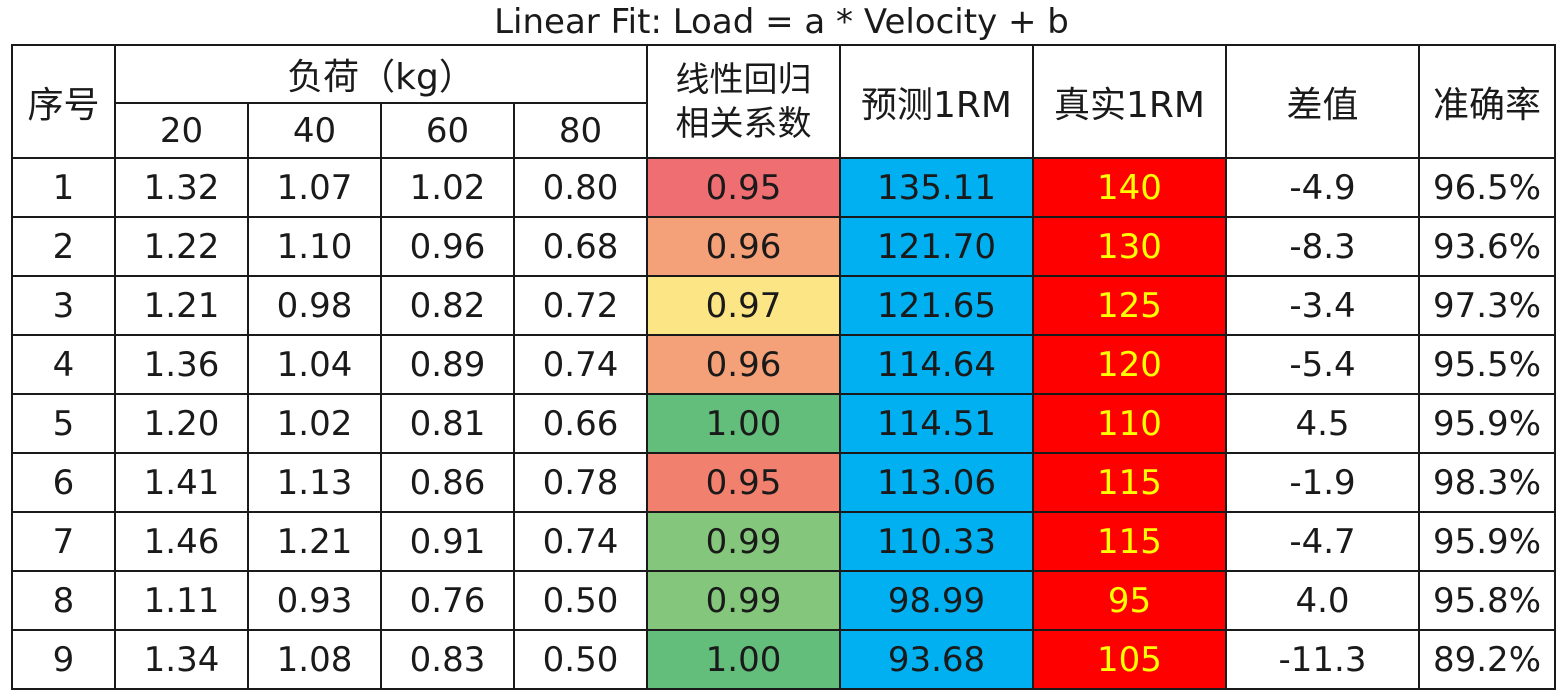  Describe the element at coordinates (181, 423) in the screenshot. I see `velocity-20-cell: 1.20` at that location.